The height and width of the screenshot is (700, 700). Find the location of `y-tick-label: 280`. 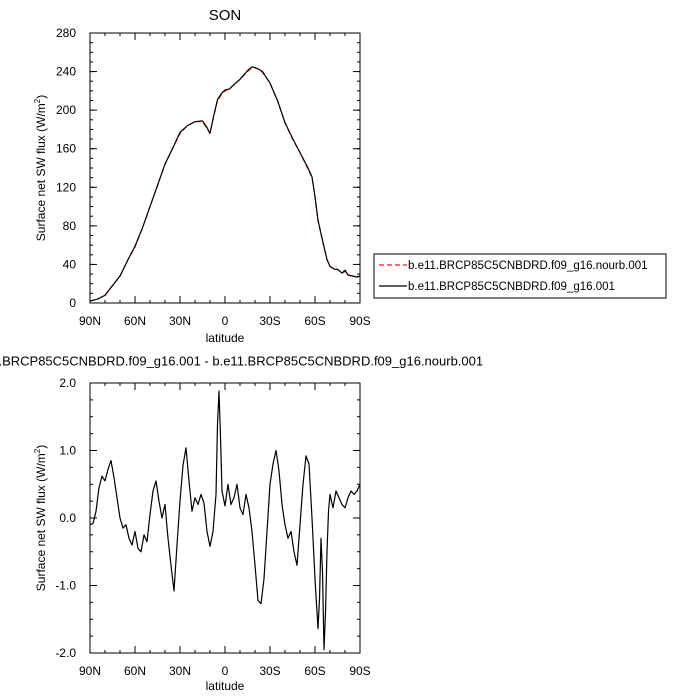

y-tick-label: 280 is located at coordinates (66, 33).